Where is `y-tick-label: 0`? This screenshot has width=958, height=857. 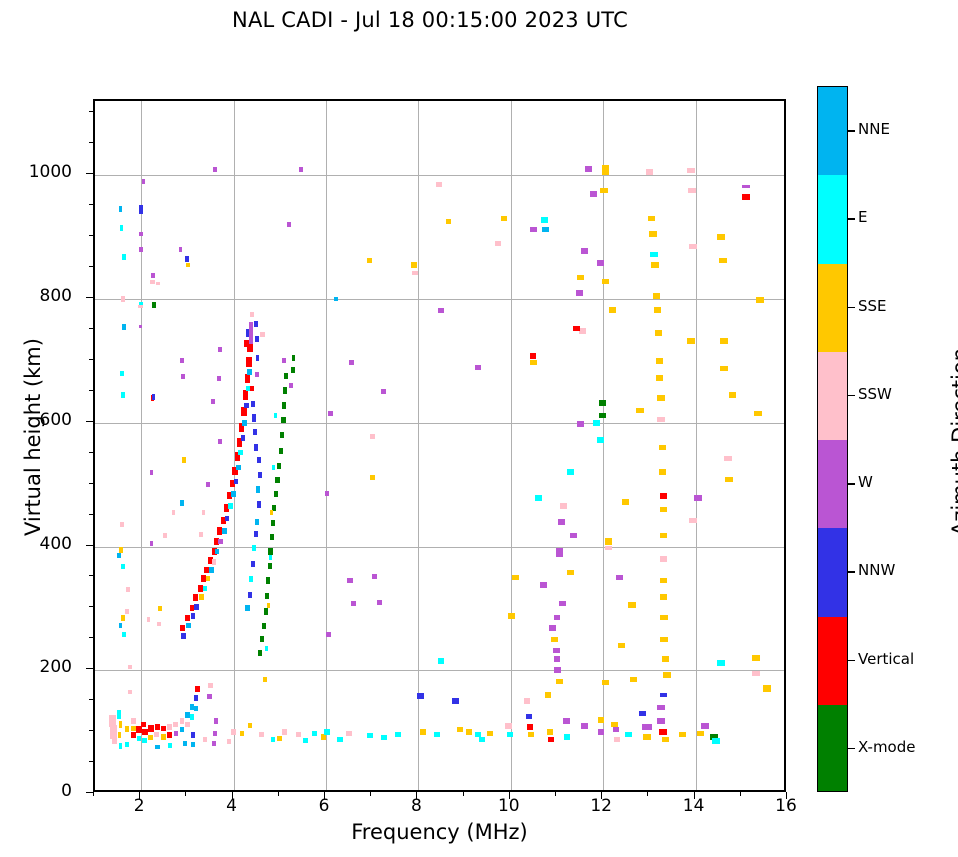
y-tick-label: 0 is located at coordinates (66, 791).